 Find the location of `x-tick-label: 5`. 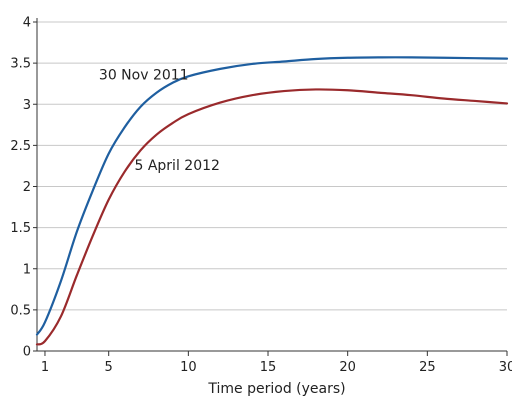

x-tick-label: 5 is located at coordinates (109, 367).